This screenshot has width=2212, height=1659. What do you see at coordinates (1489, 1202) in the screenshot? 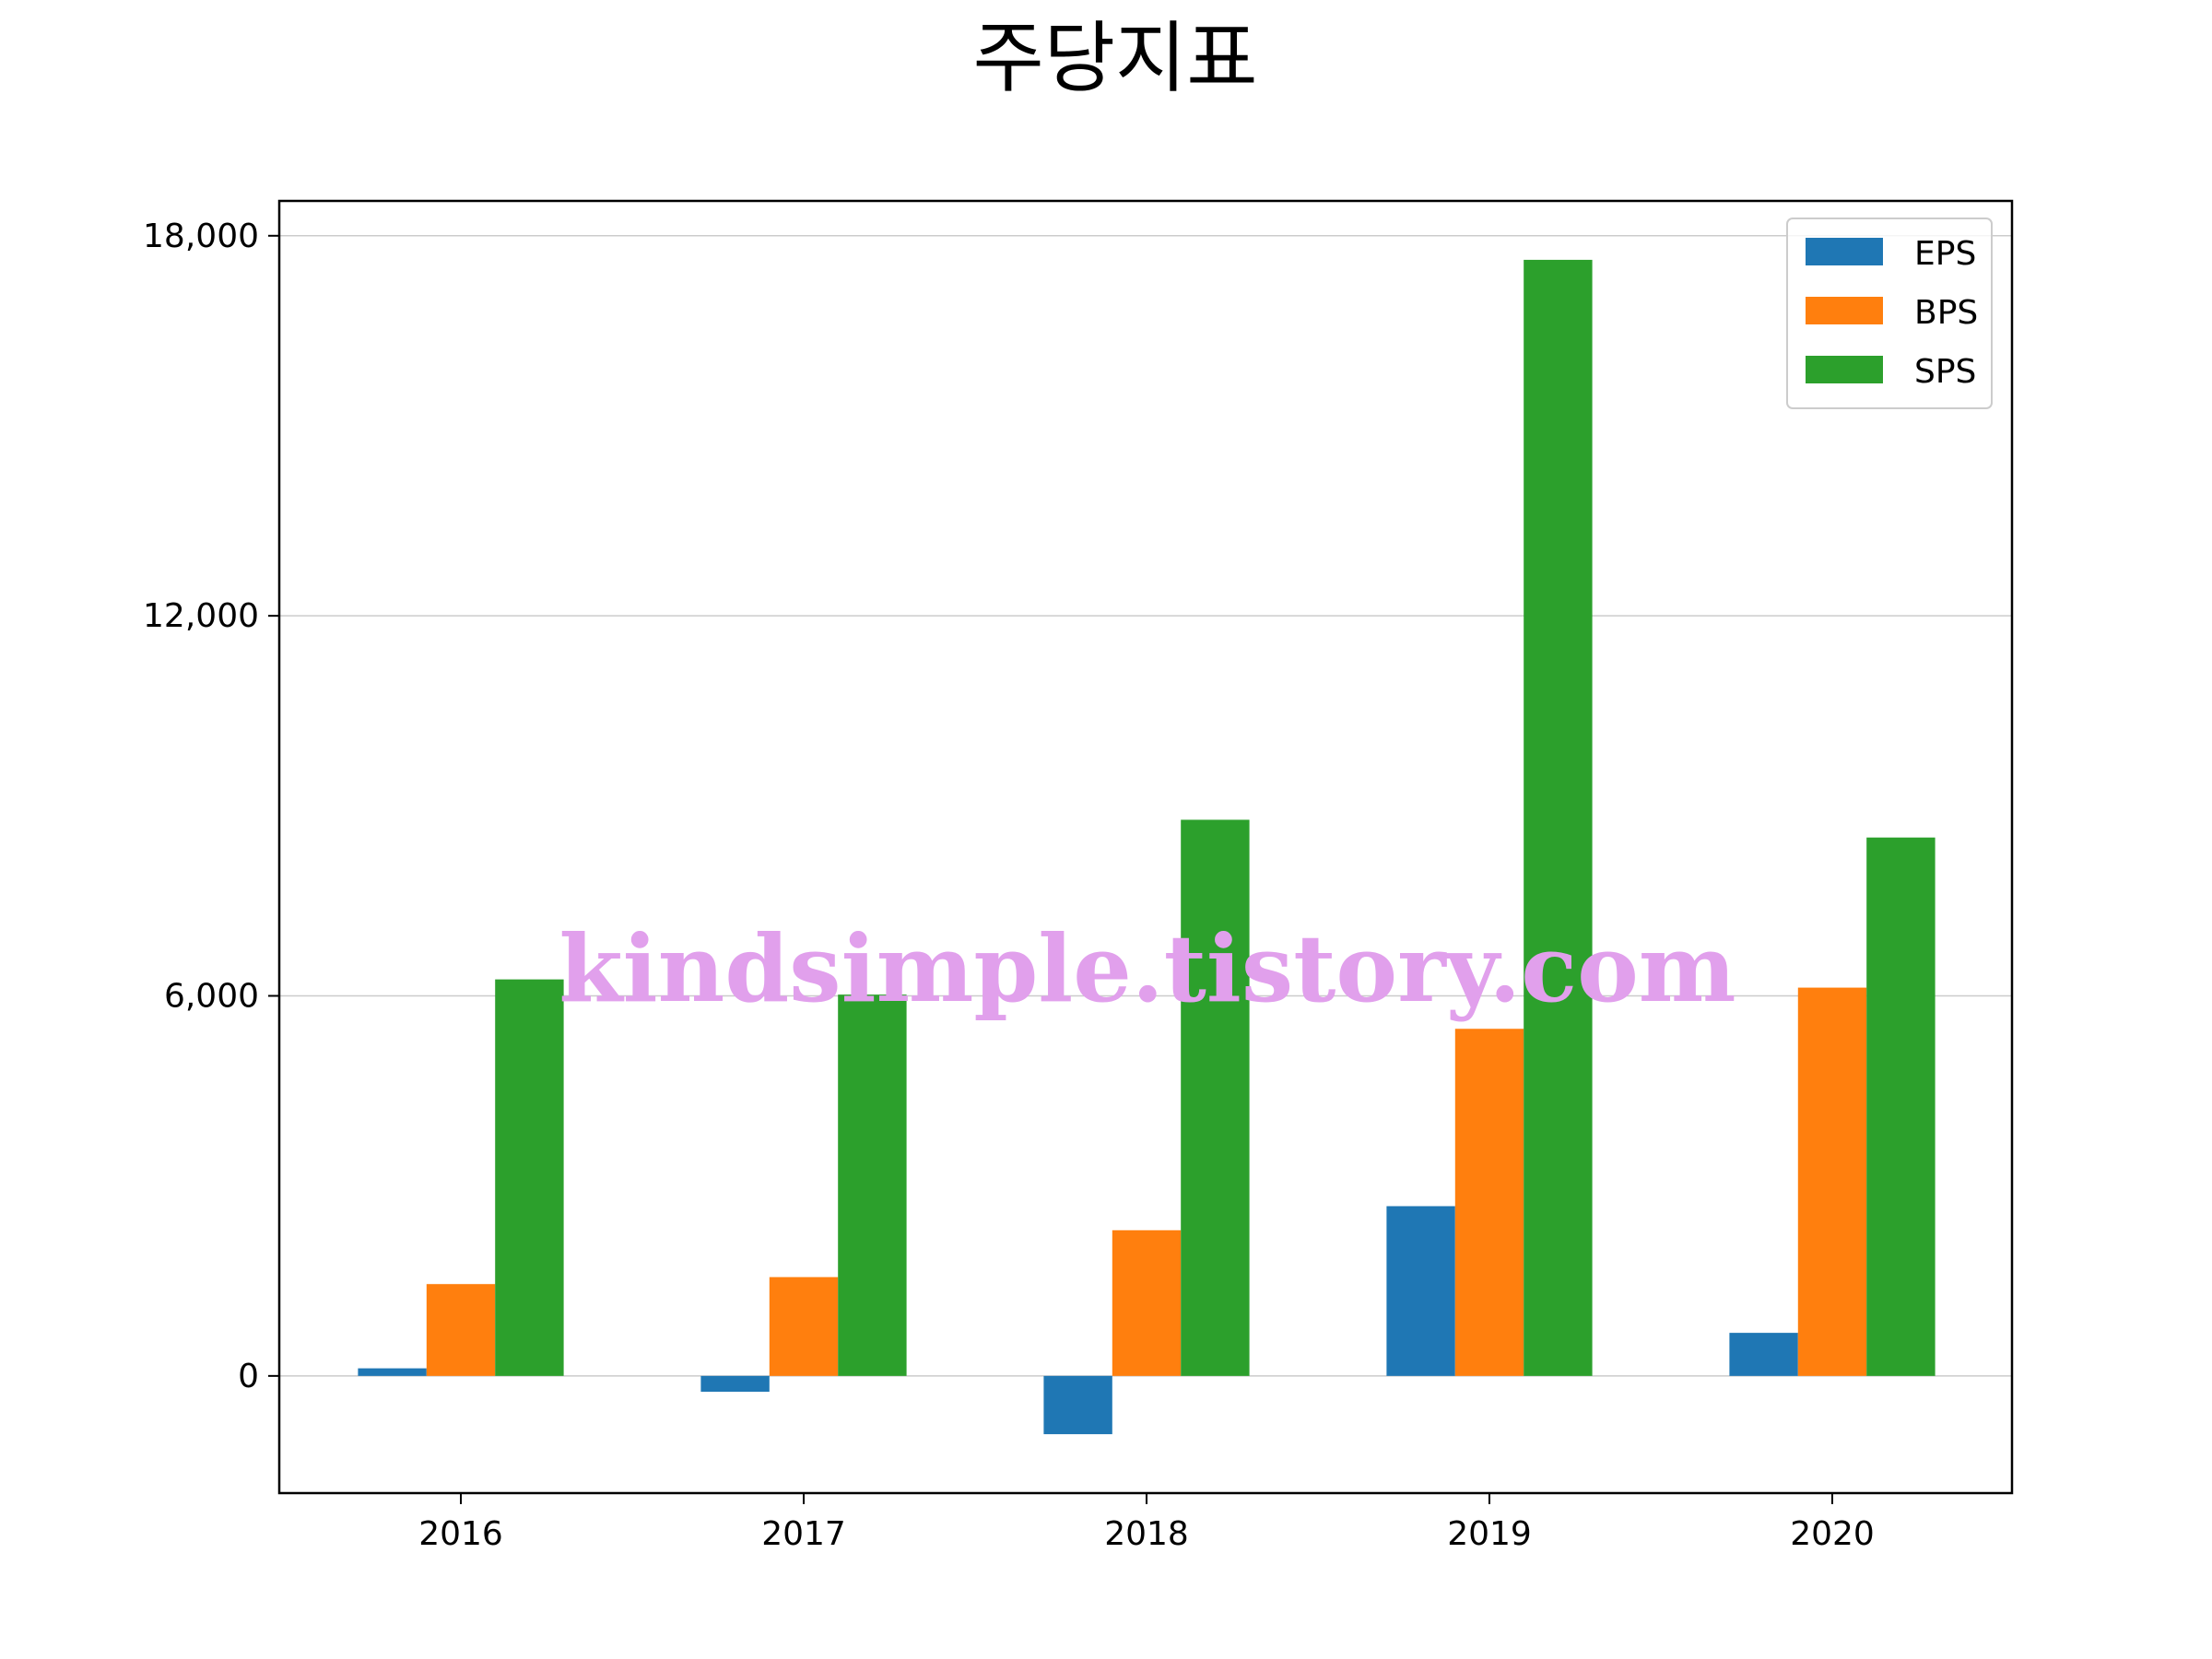
I see `bar-bps-2019` at bounding box center [1489, 1202].